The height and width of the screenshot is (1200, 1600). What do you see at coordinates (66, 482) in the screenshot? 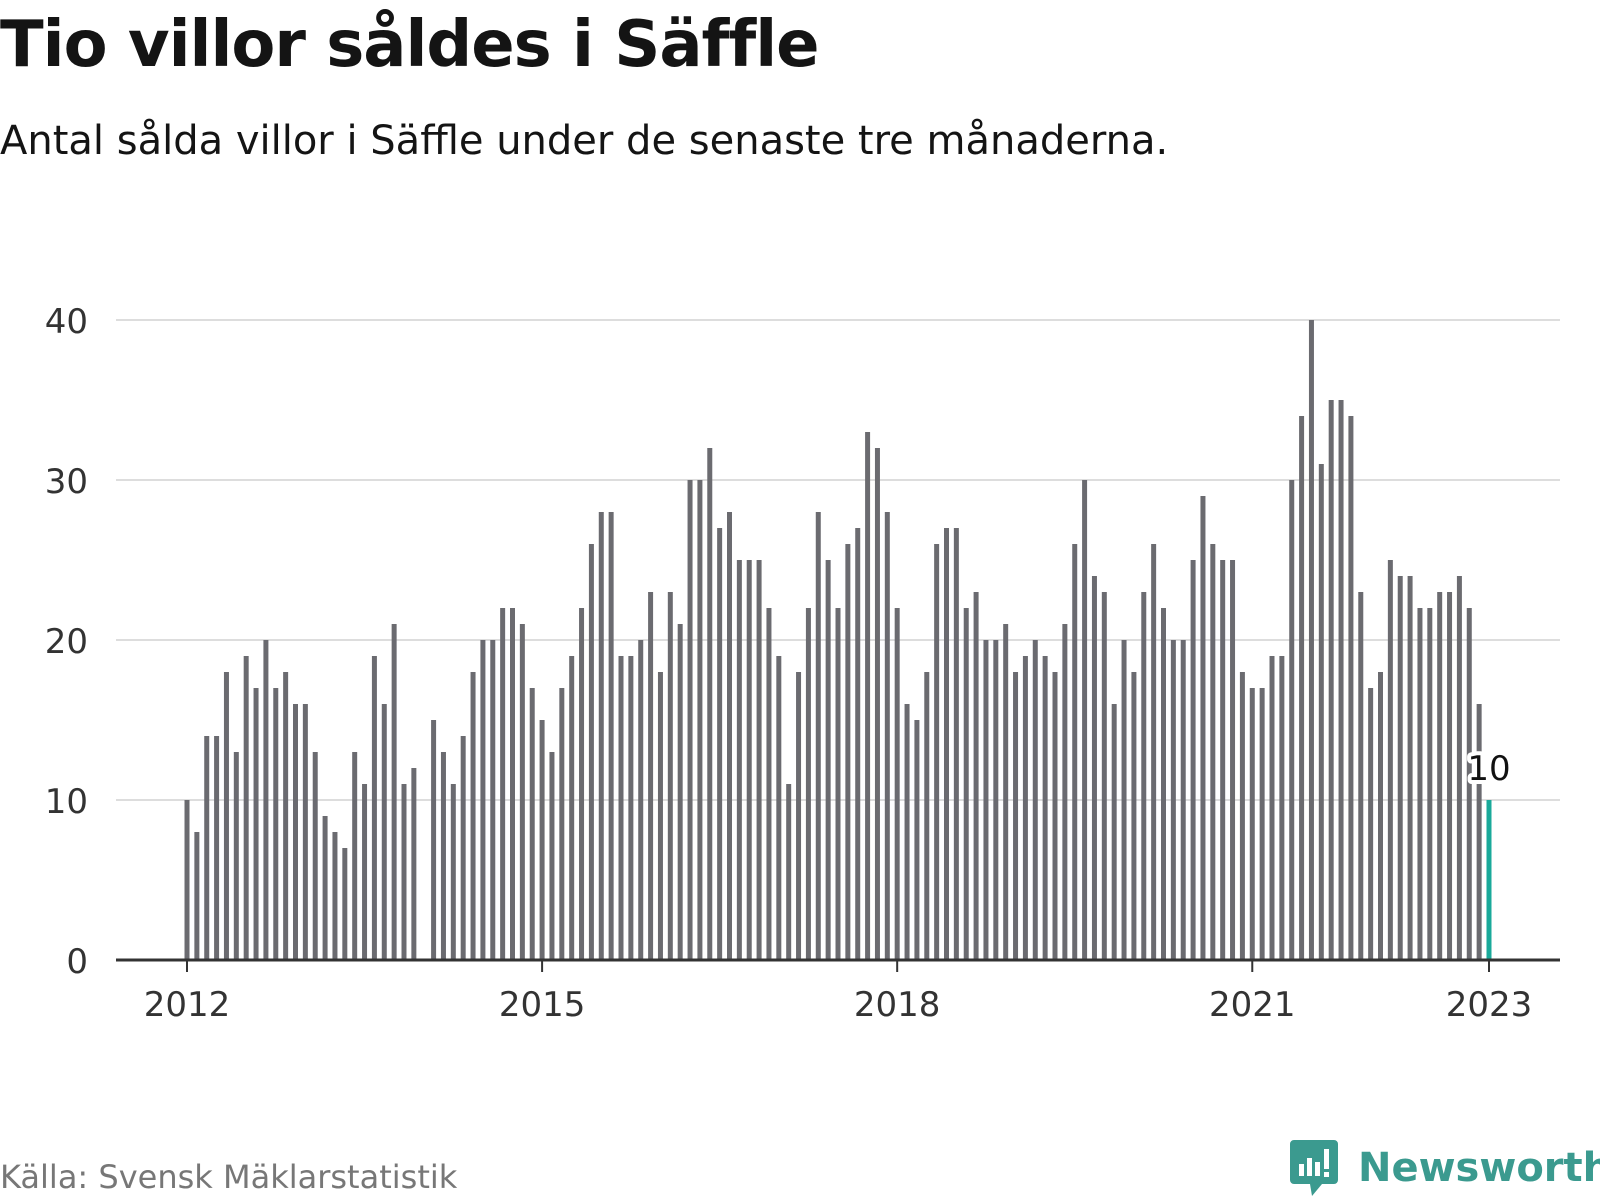
I see `y-tick-label: 30` at bounding box center [66, 482].